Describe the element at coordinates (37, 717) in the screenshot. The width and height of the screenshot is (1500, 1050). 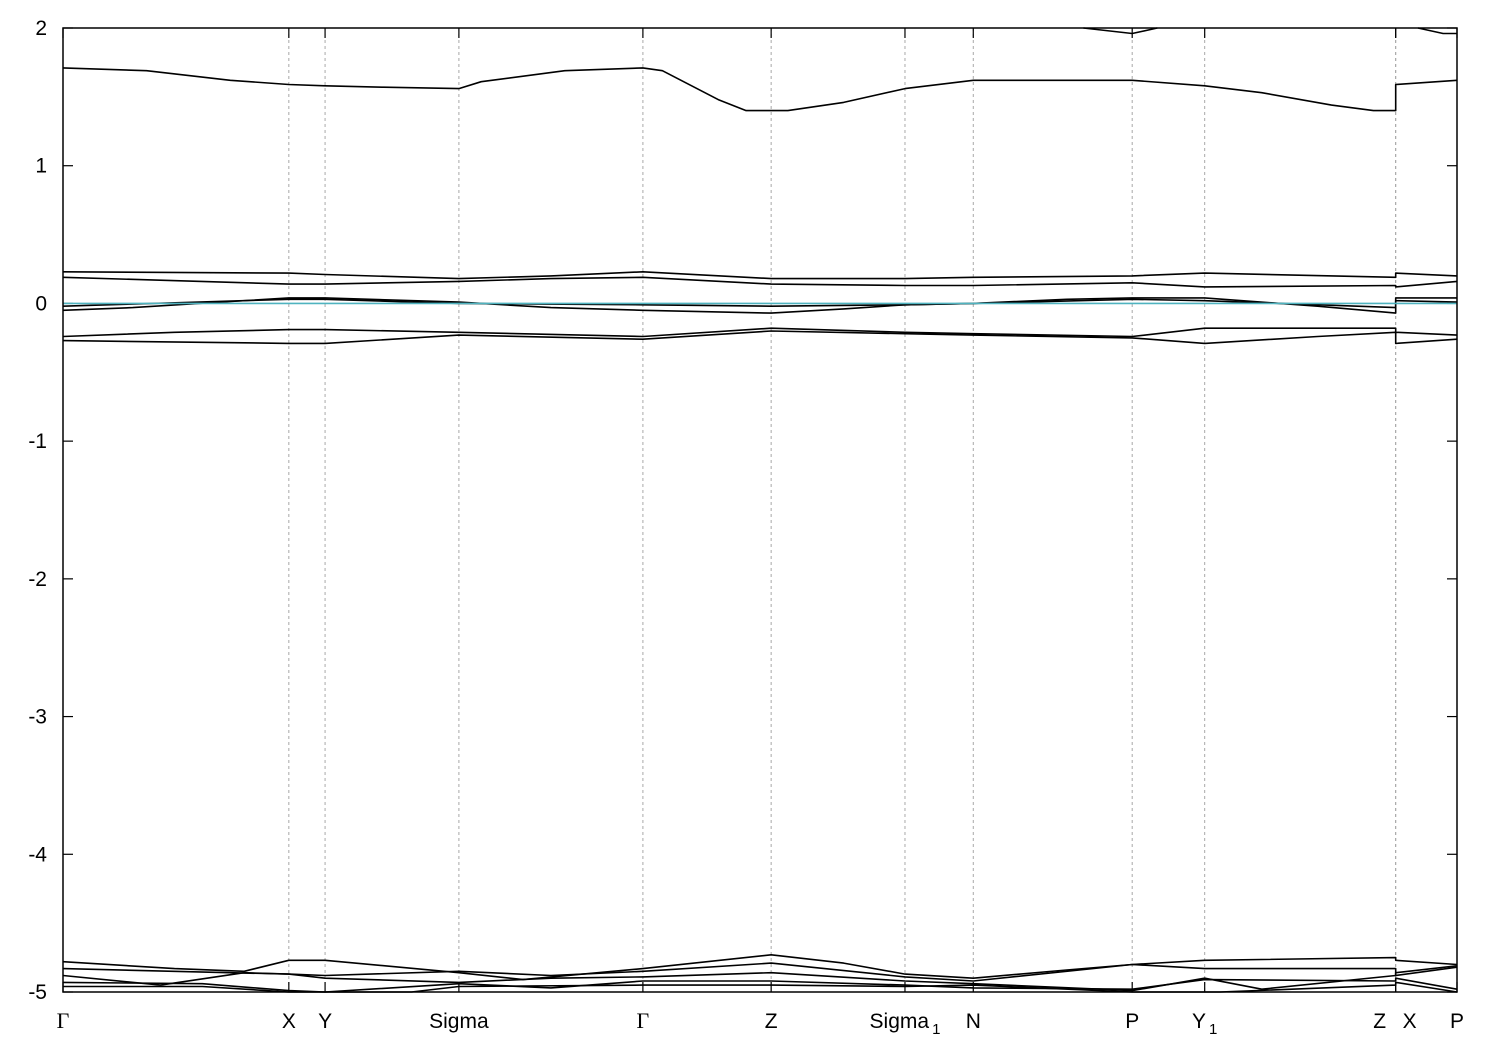
I see `y-tick-label: -3` at that location.